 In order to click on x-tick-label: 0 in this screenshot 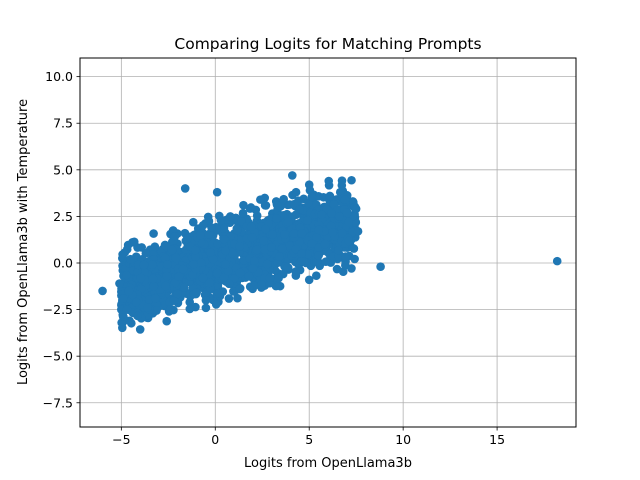, I will do `click(215, 439)`.